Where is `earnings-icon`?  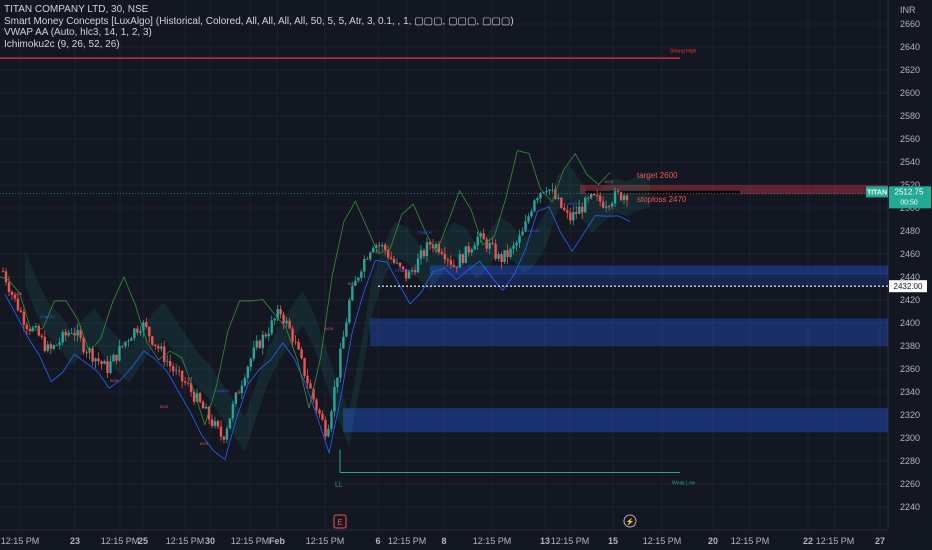 earnings-icon is located at coordinates (340, 521).